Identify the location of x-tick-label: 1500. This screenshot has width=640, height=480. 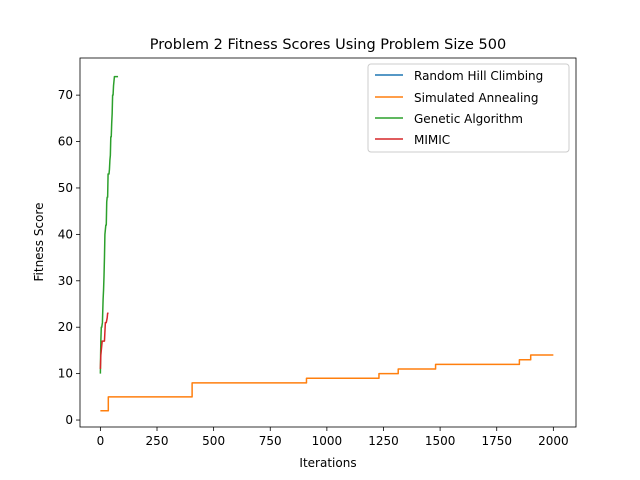
(440, 441).